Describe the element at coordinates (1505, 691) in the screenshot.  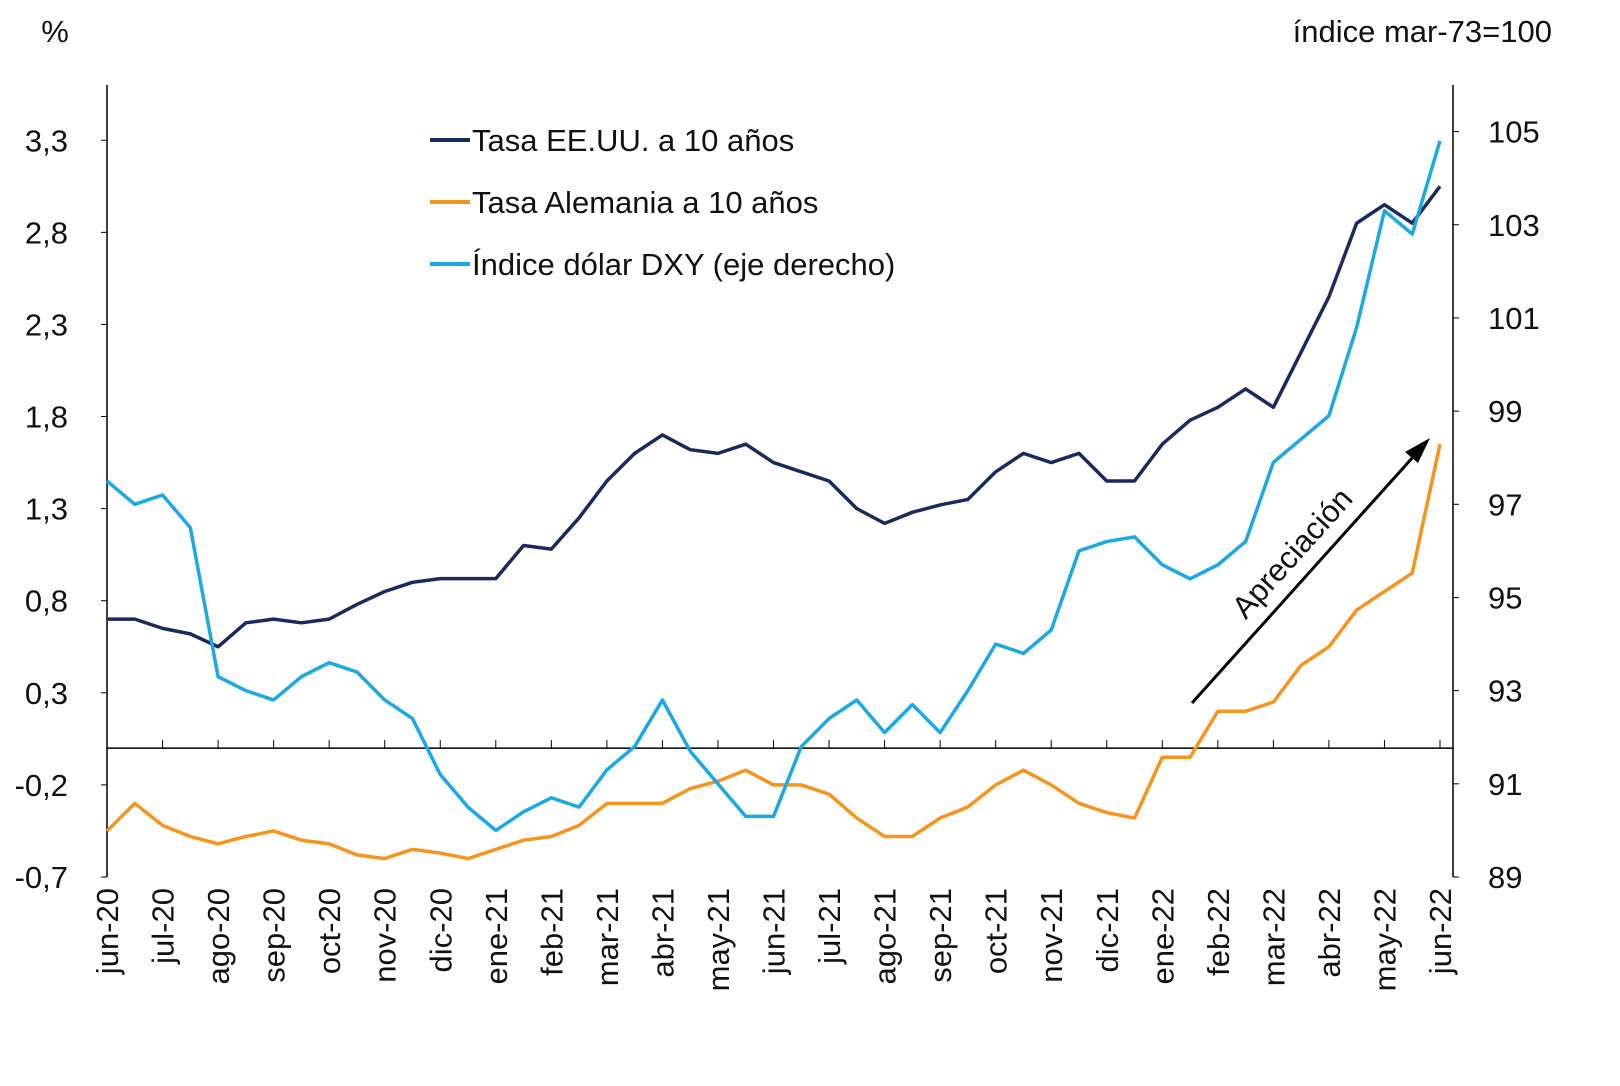
I see `y2-tick-label: 93` at that location.